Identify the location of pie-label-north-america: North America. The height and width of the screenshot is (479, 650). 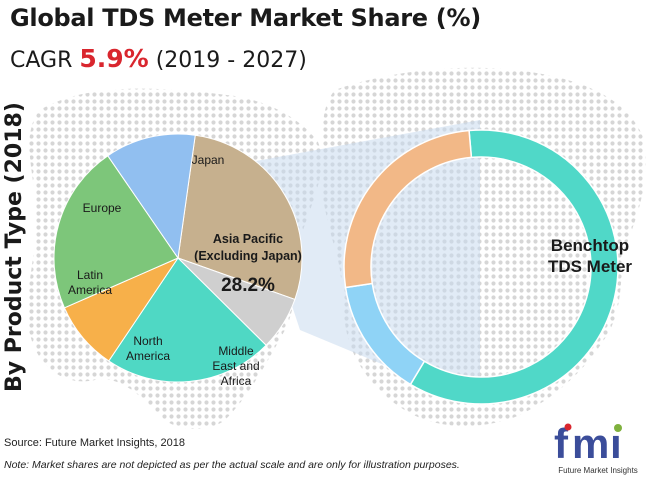
(148, 348).